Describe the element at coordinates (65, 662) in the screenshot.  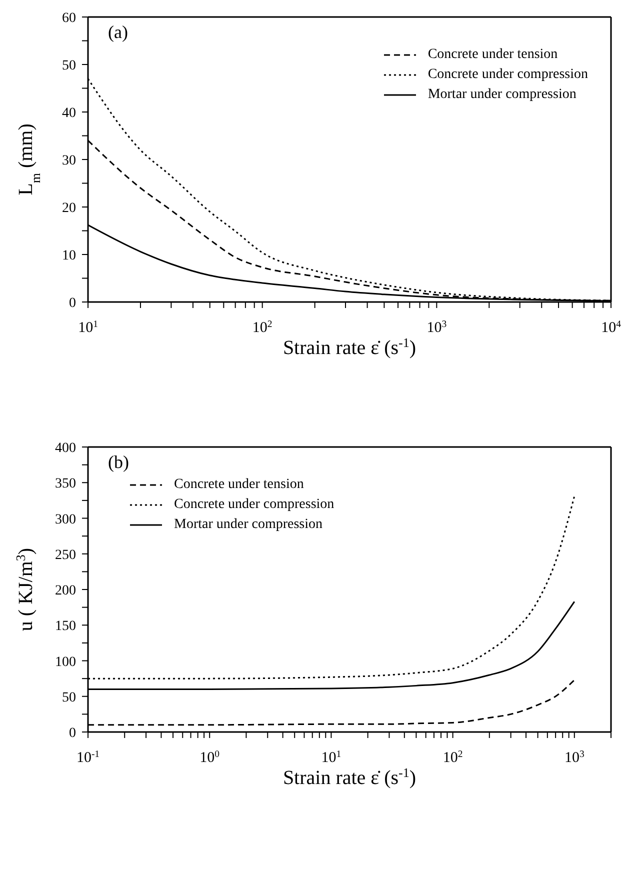
I see `y-tick-label: 100` at that location.